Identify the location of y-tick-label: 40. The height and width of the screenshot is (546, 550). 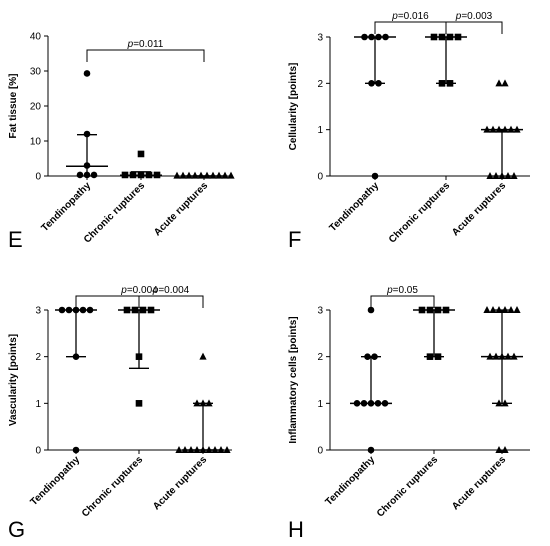
(36, 37).